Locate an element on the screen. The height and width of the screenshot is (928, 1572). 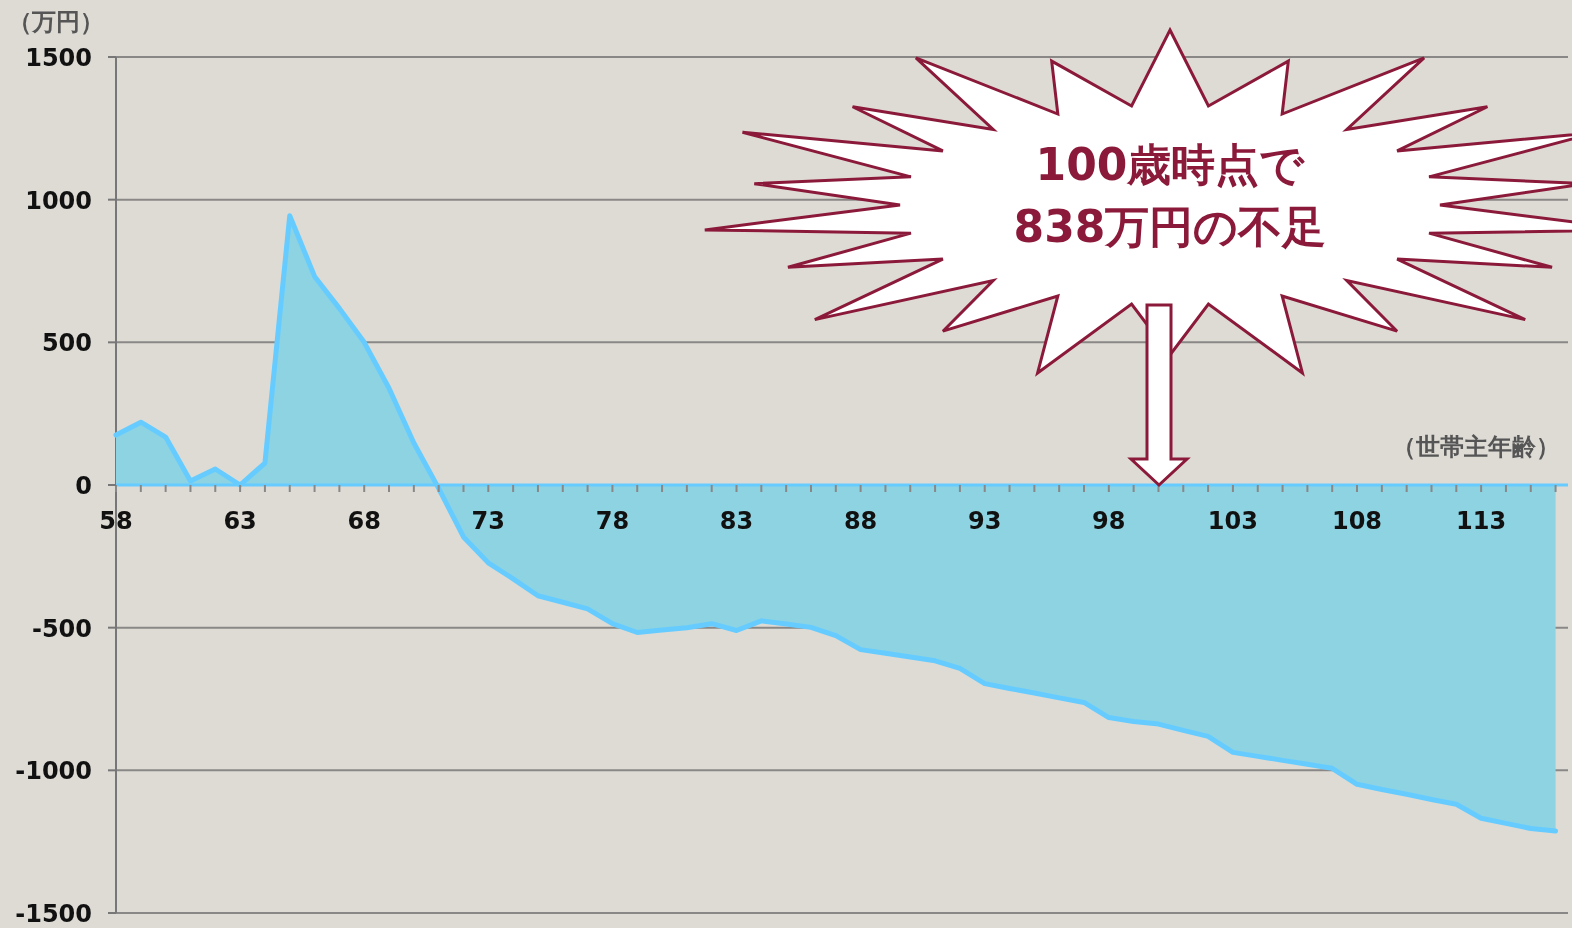
x-tick-label: 58 is located at coordinates (116, 521).